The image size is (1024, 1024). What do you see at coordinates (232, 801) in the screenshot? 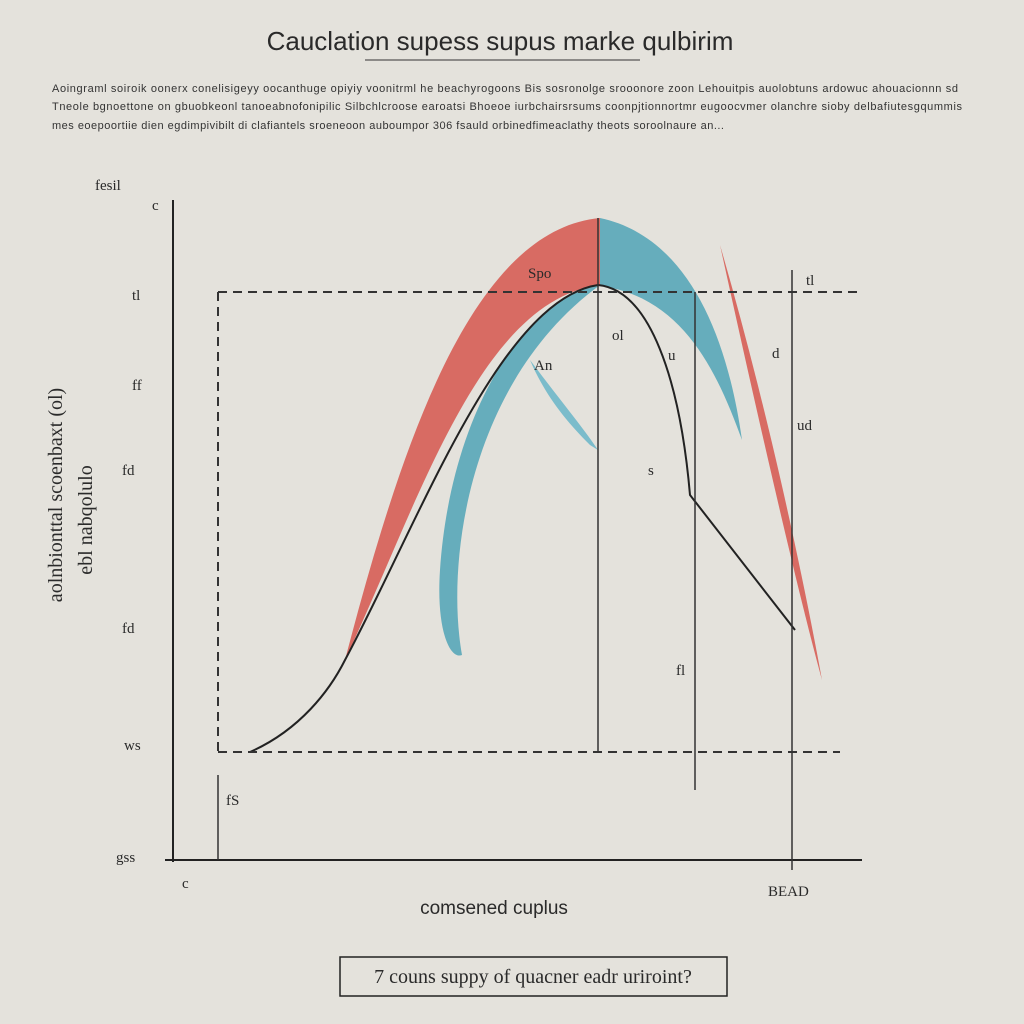
I see `annotation: fS` at bounding box center [232, 801].